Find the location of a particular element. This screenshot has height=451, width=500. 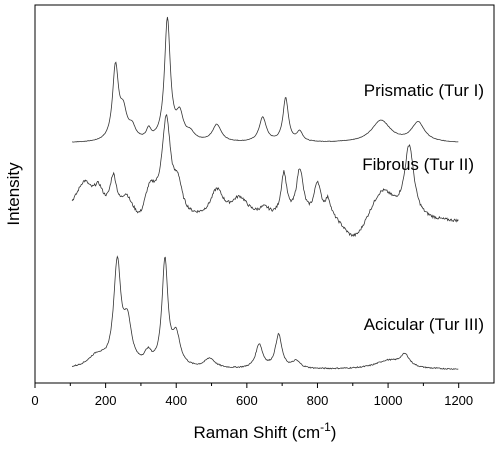

x-tick-label-400: 400 is located at coordinates (176, 400).